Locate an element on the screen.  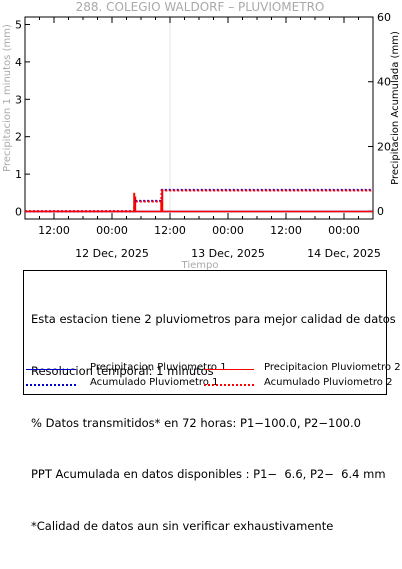
x-axis-label: Tiempo is located at coordinates (200, 265).